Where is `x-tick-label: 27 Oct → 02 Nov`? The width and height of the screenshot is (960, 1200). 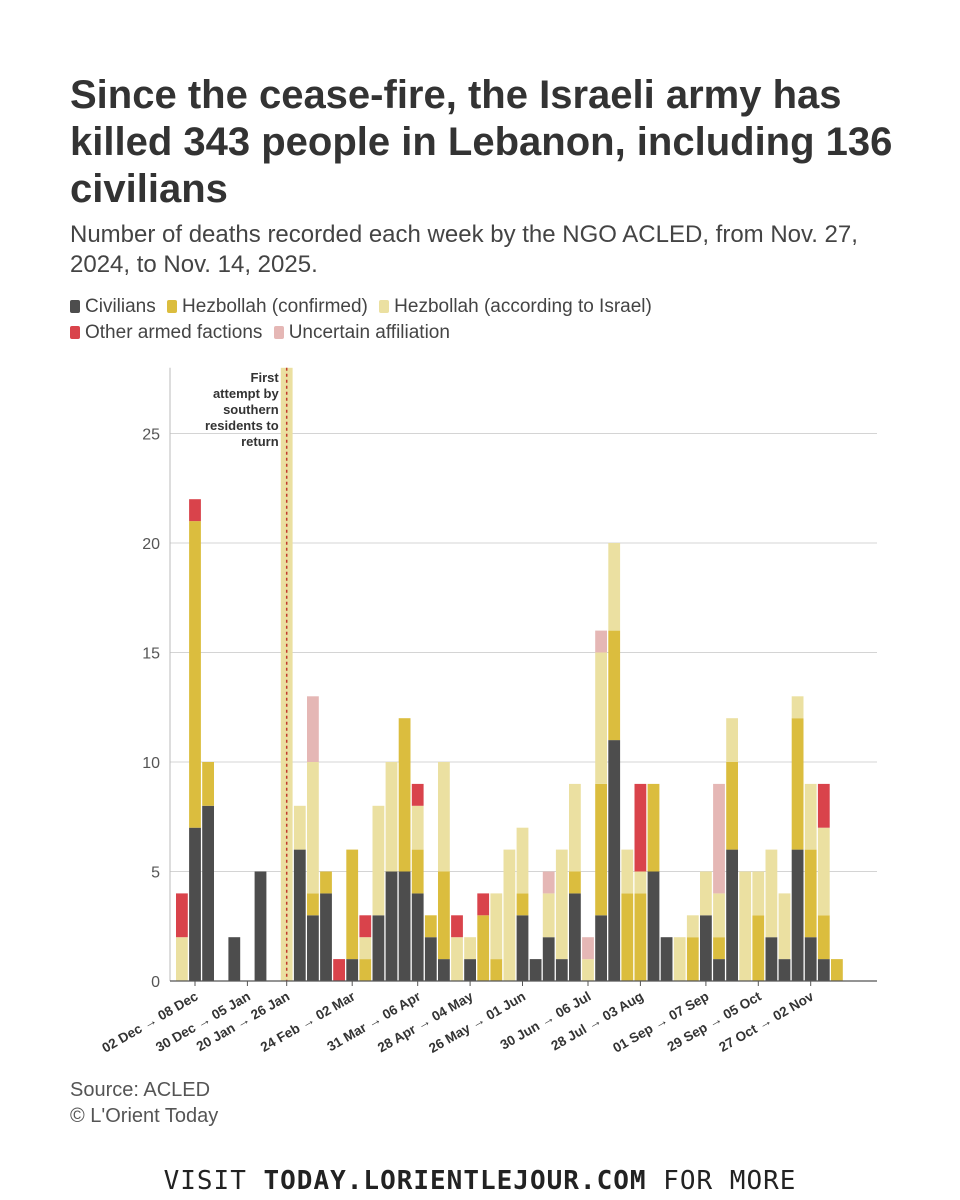
x-tick-label: 27 Oct → 02 Nov is located at coordinates (766, 1021).